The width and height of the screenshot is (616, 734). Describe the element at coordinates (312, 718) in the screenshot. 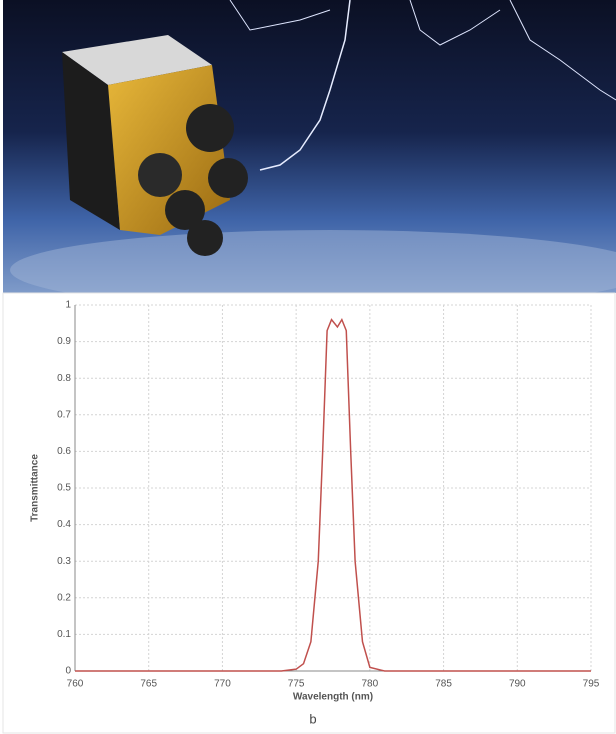

I see `panel-label: b` at that location.